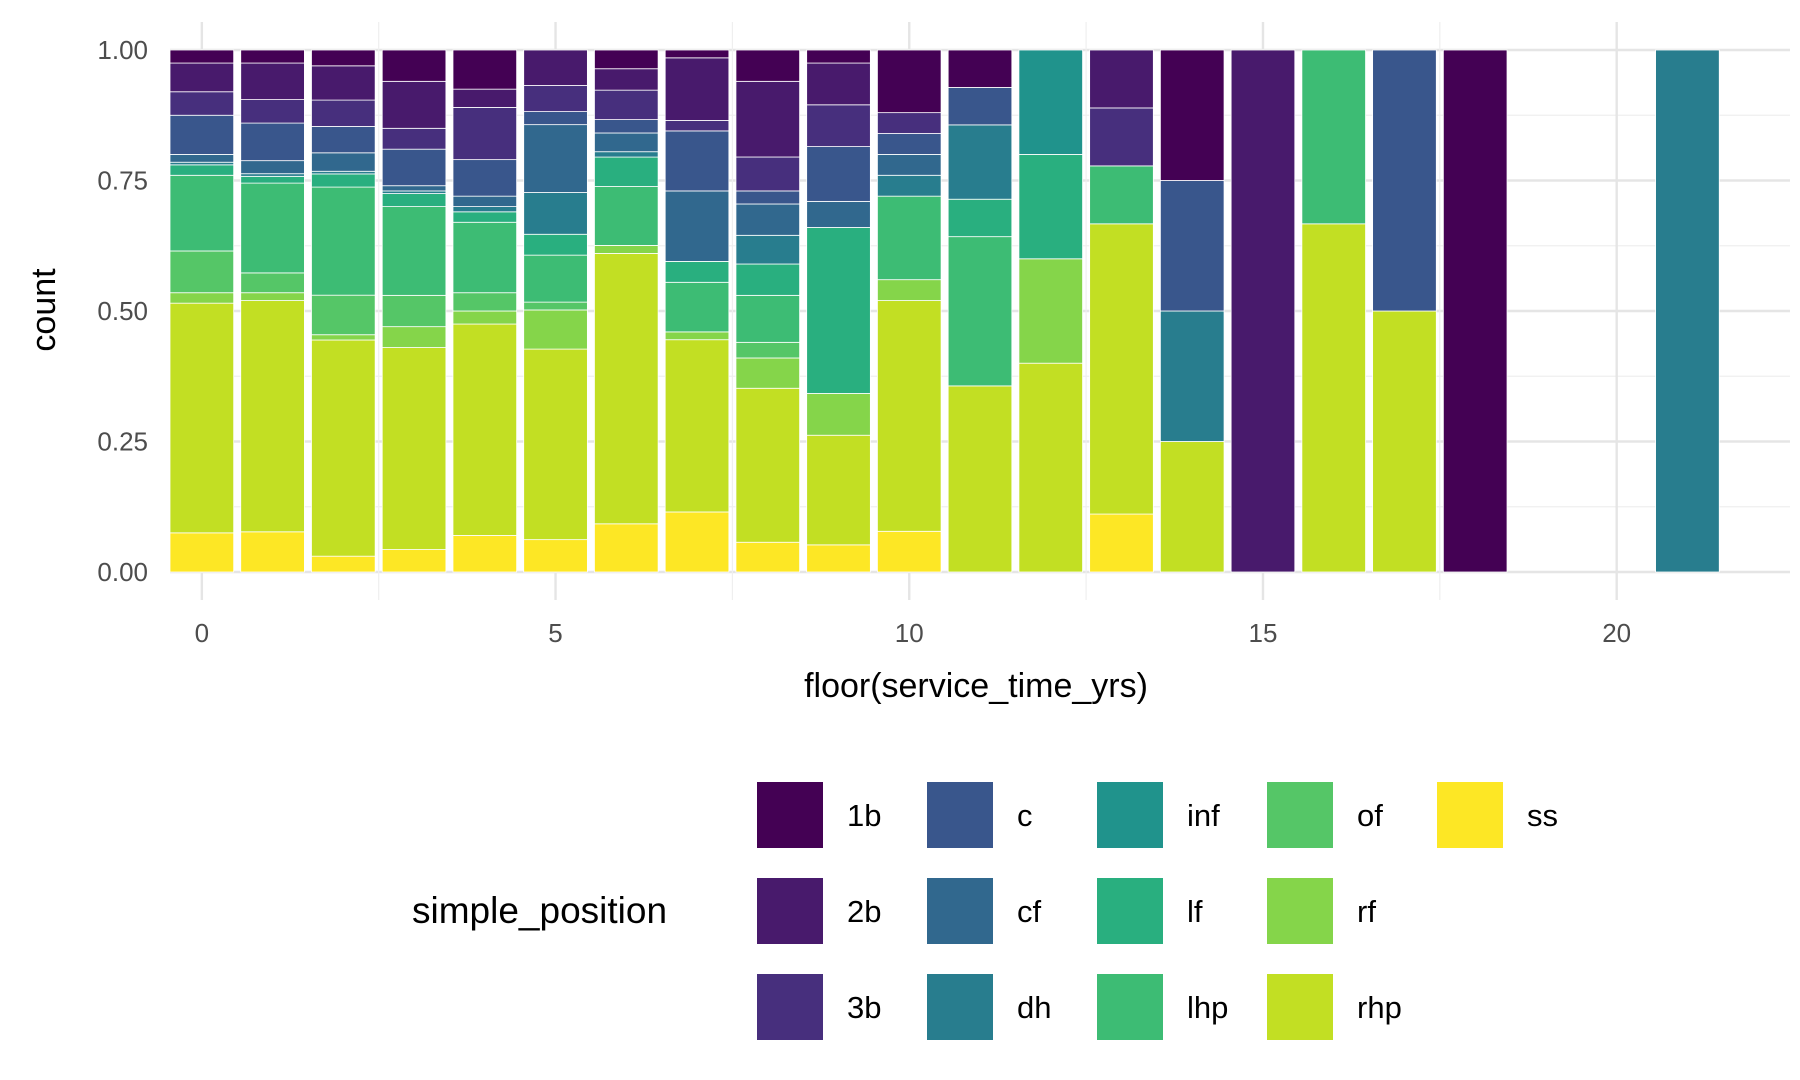 The image size is (1800, 1080). I want to click on legend-key-lf, so click(1130, 911).